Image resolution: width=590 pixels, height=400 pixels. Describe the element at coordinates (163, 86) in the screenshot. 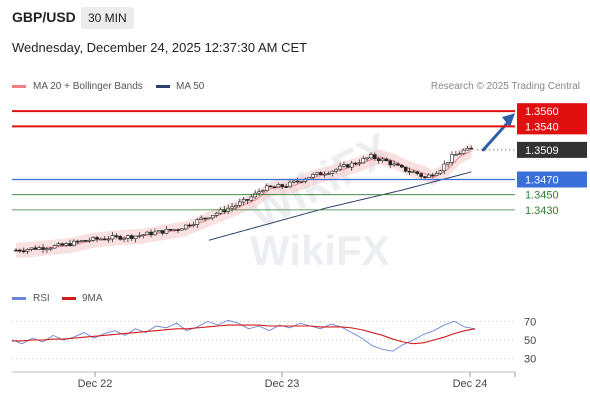

I see `ma50-legend-swatch` at that location.